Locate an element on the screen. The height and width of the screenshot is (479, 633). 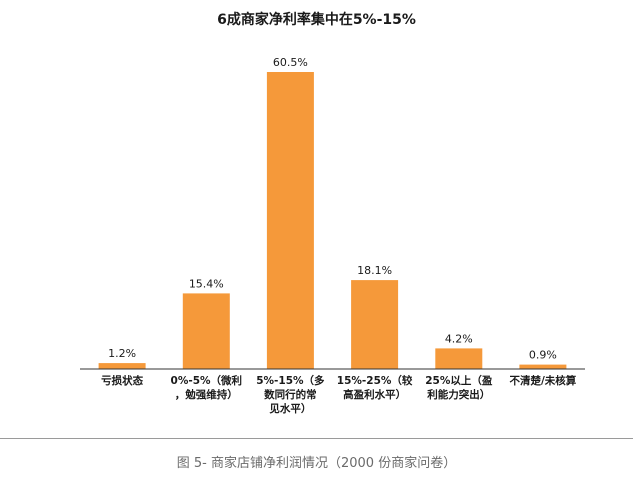
category-label-line: 不清楚/未核算 is located at coordinates (542, 380).